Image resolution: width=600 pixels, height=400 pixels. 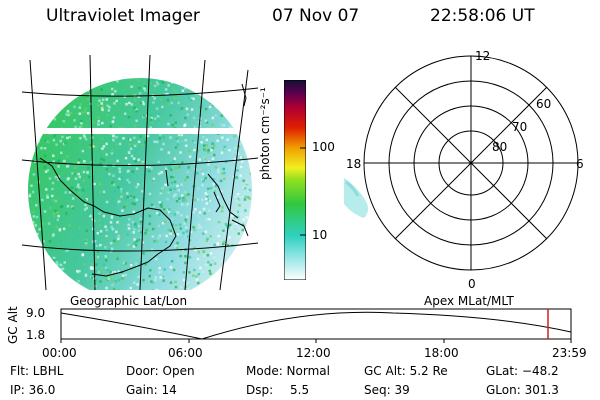 I want to click on mlt-label-18: 18, so click(x=354, y=164).